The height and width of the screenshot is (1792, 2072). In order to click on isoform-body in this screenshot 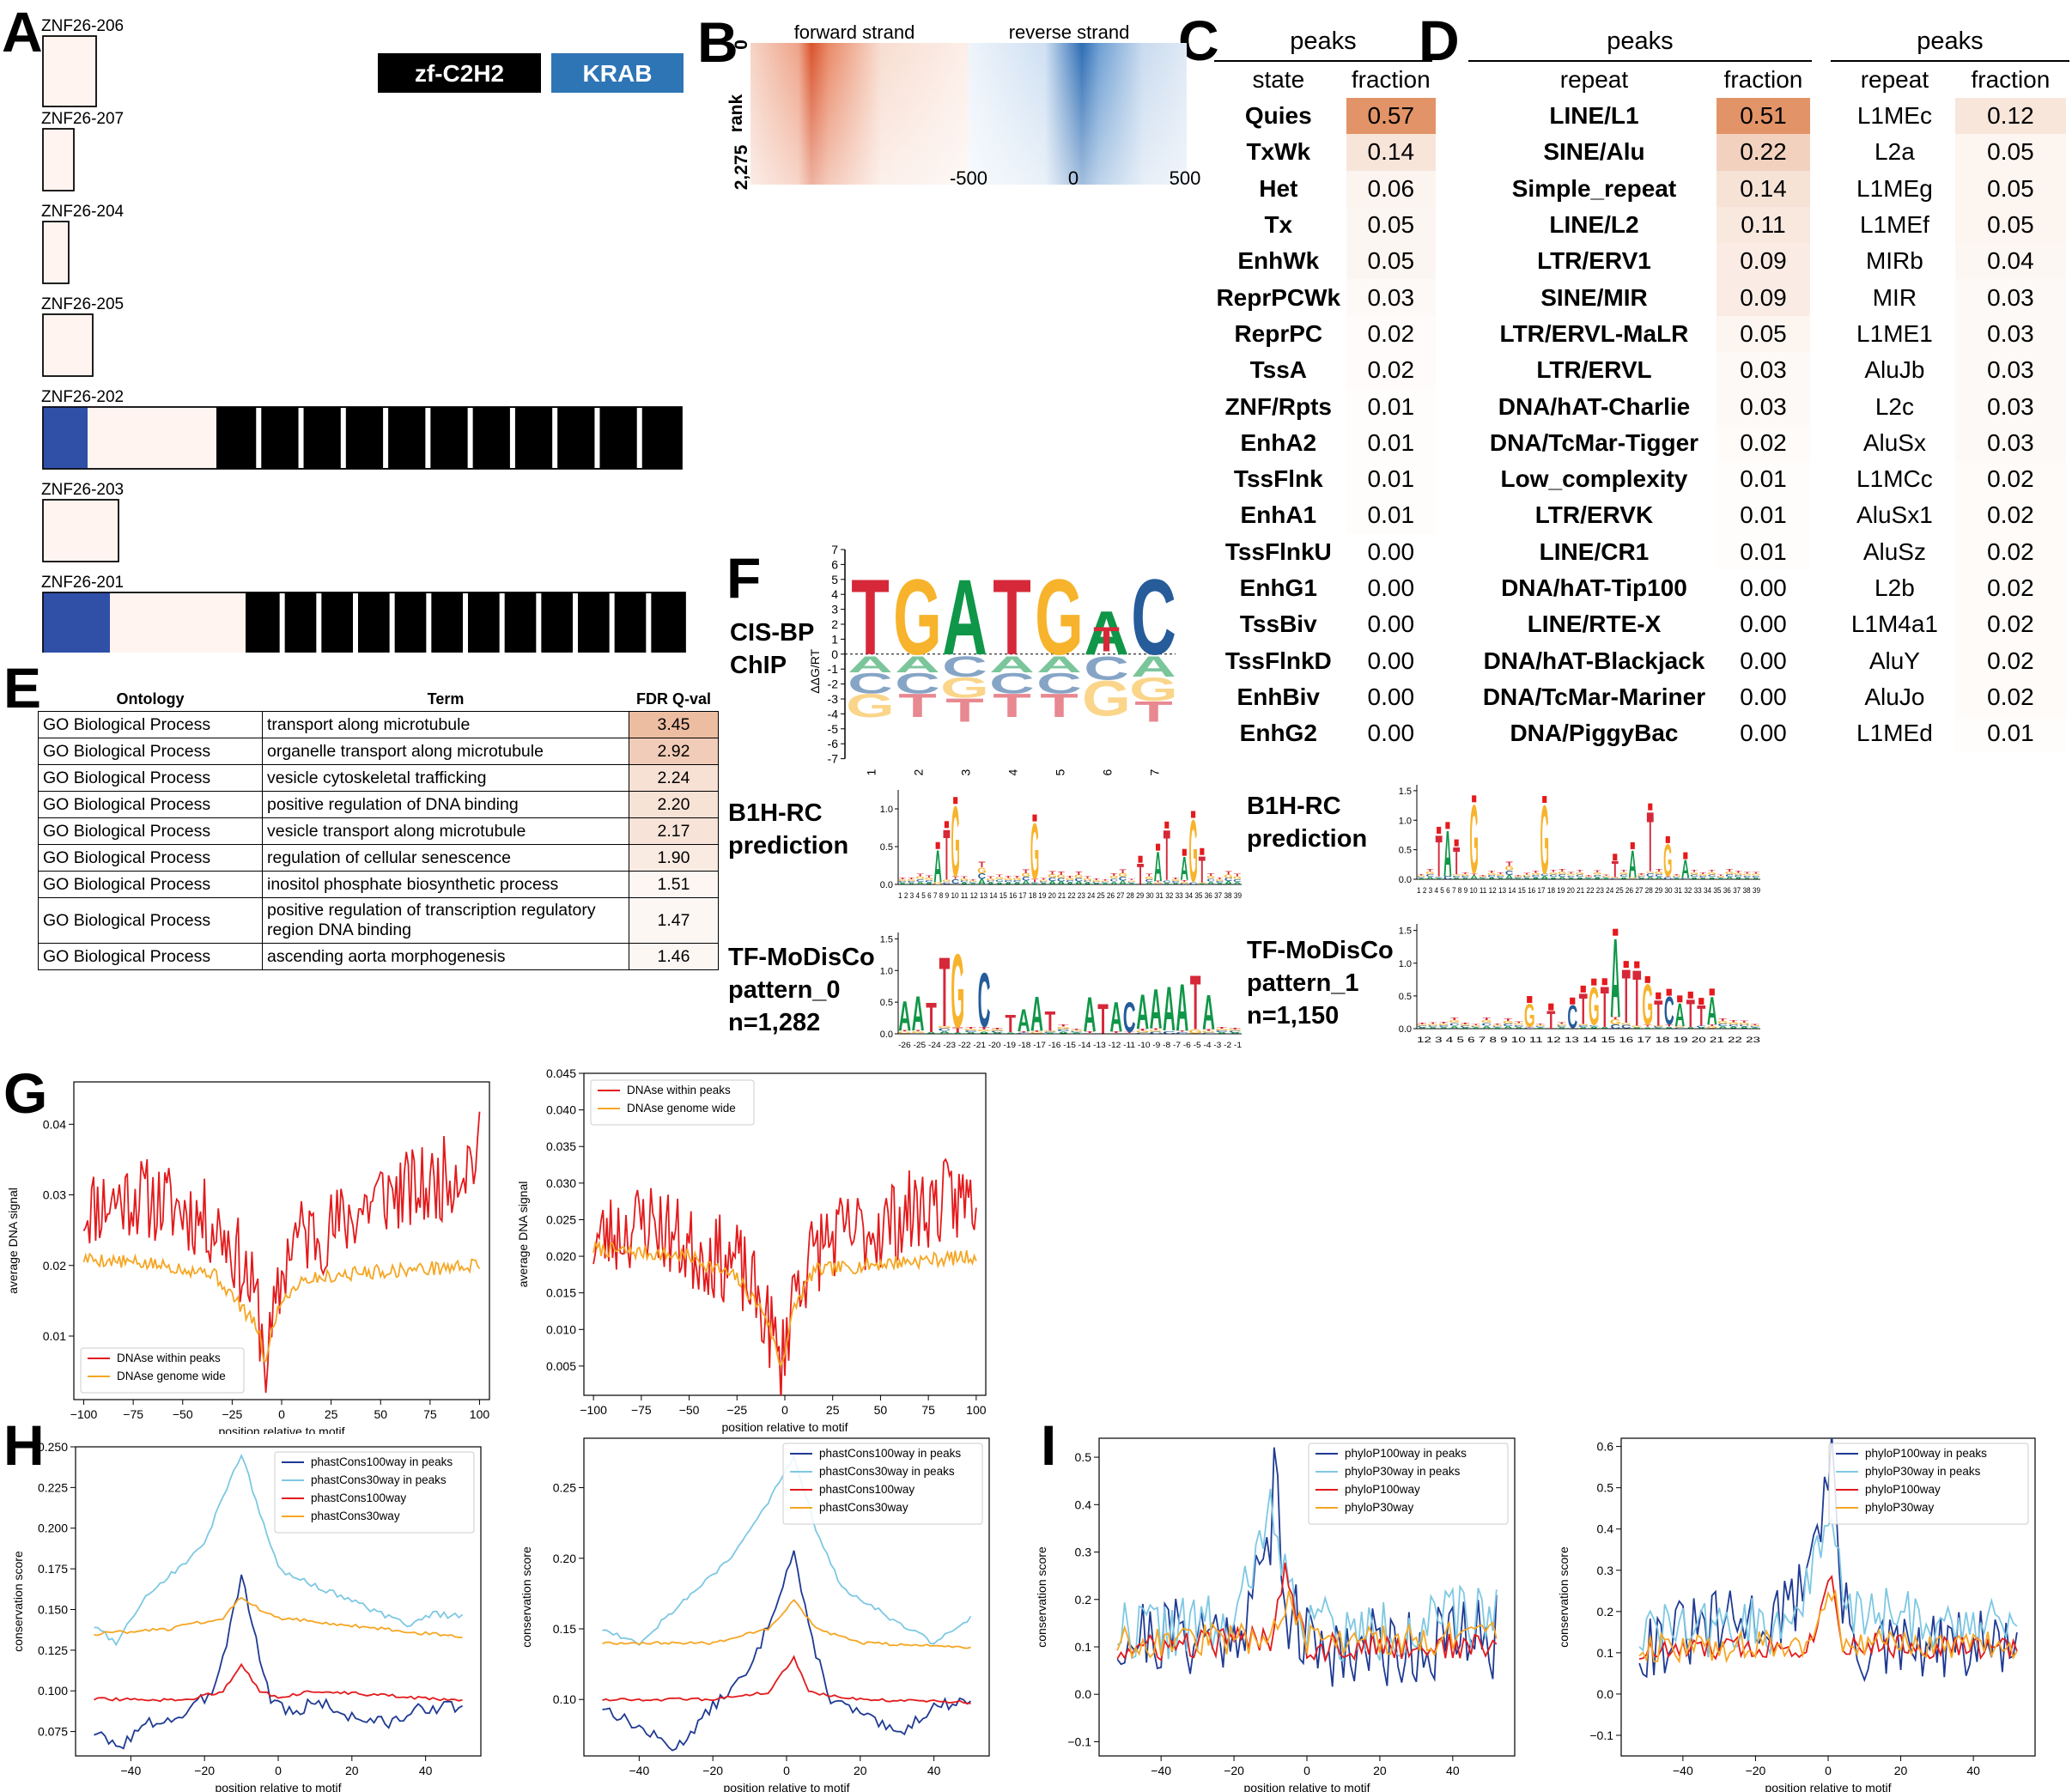, I will do `click(68, 345)`.